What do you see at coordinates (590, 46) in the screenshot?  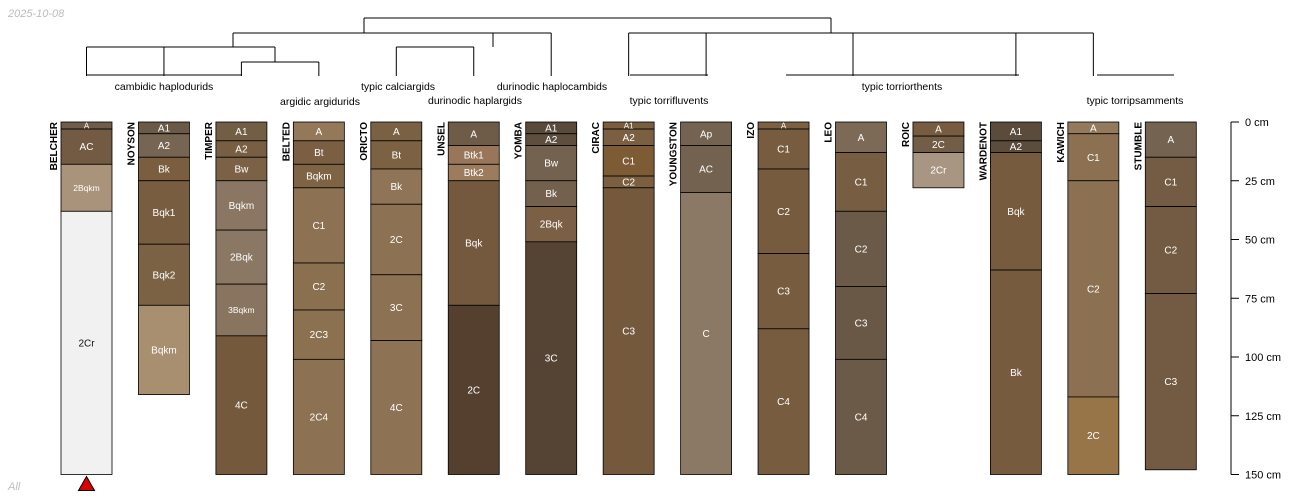 I see `dendrogram` at bounding box center [590, 46].